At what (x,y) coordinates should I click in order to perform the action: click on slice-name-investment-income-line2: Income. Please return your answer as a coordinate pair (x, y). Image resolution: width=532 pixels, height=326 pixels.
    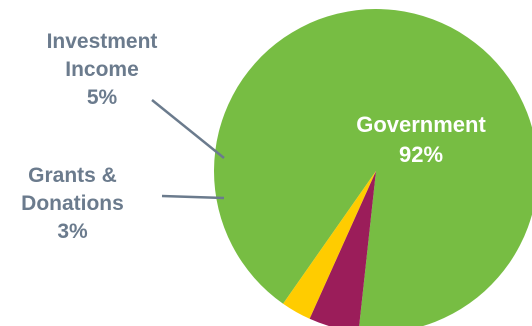
    Looking at the image, I should click on (102, 69).